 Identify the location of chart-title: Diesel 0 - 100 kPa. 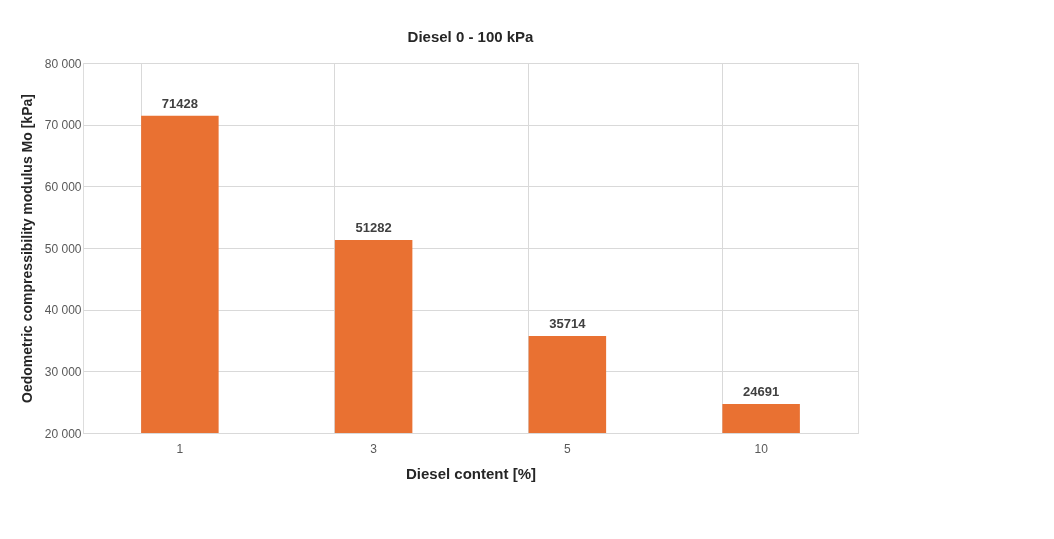
(471, 36).